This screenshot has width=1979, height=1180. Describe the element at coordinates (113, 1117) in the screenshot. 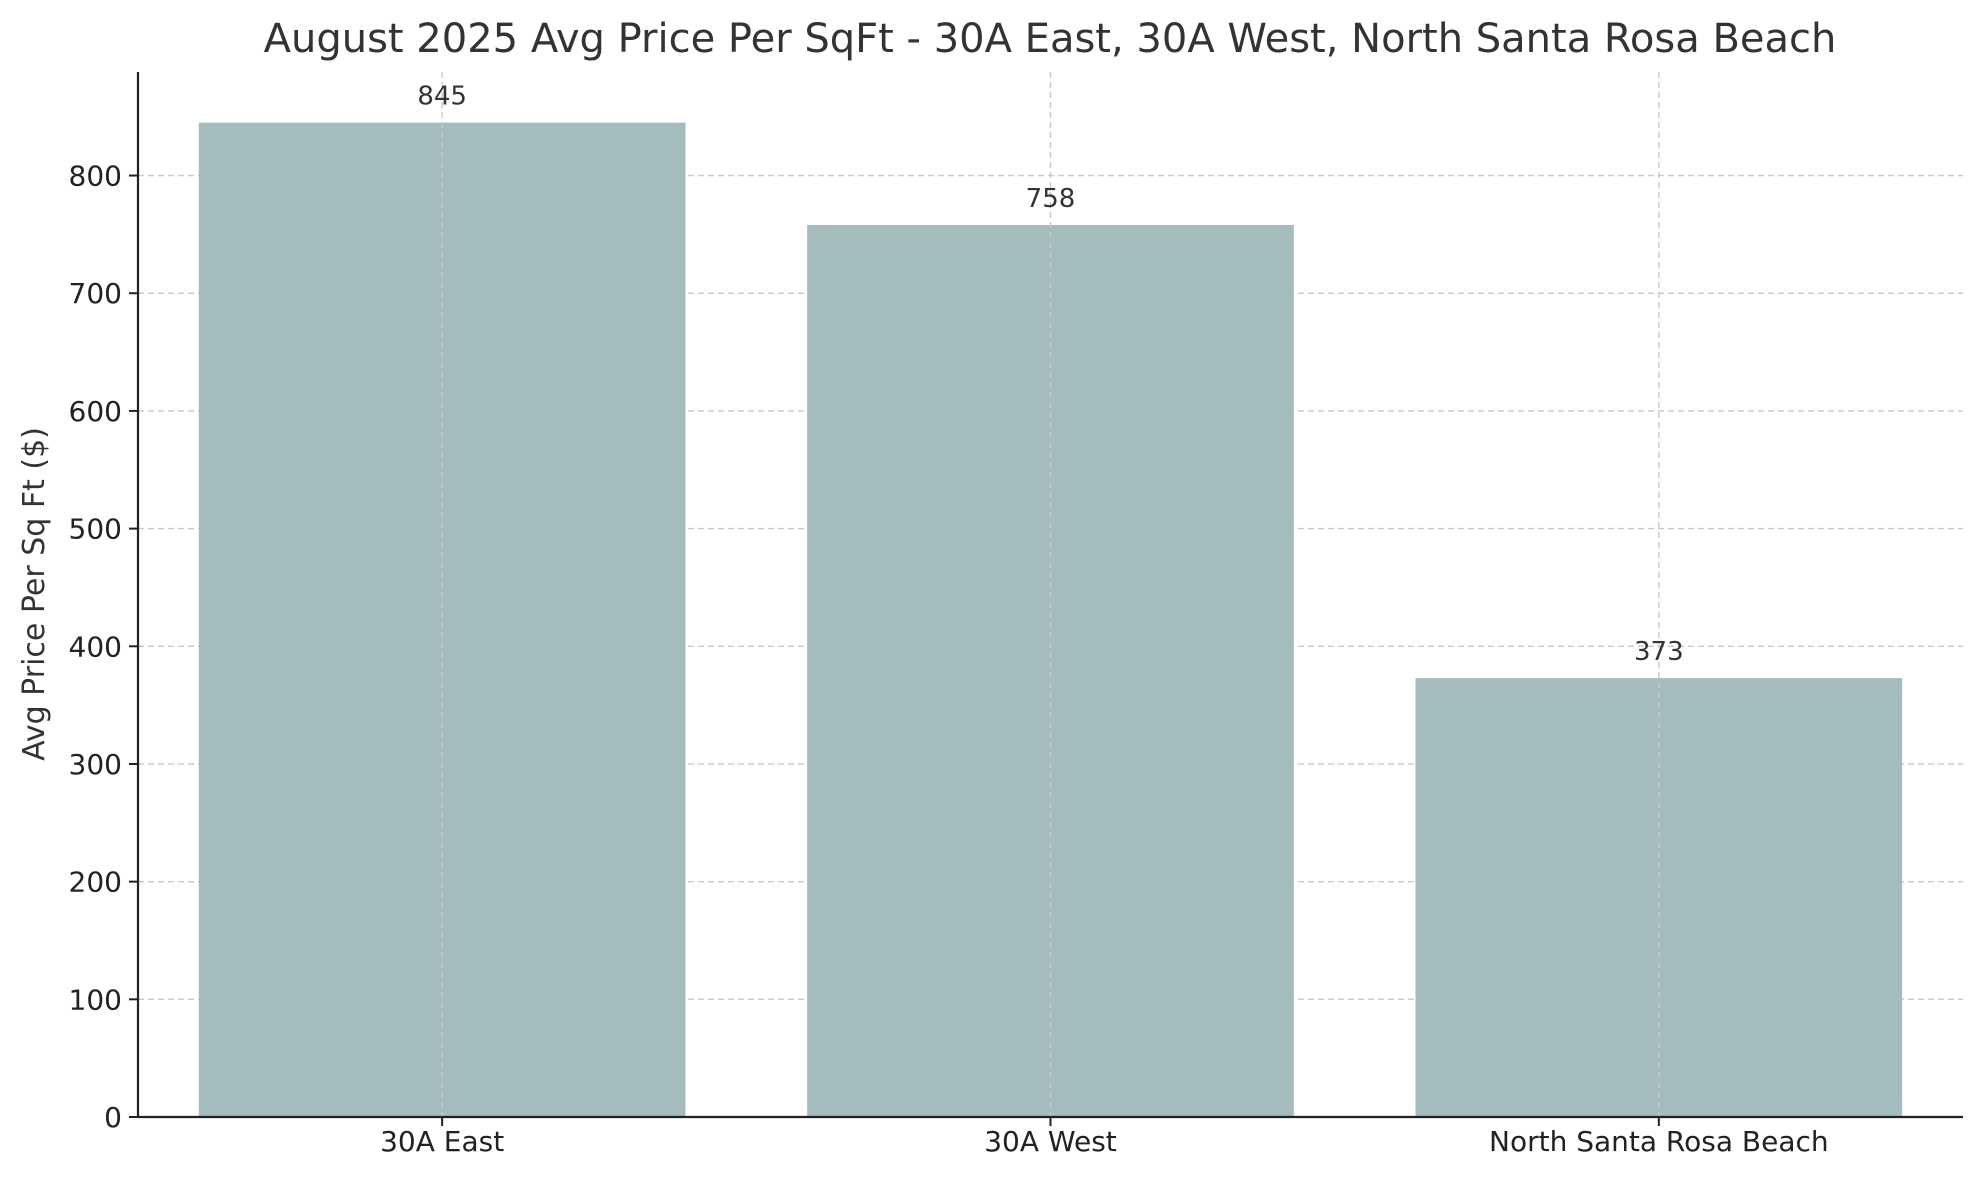

I see `y-tick-label: 0` at that location.